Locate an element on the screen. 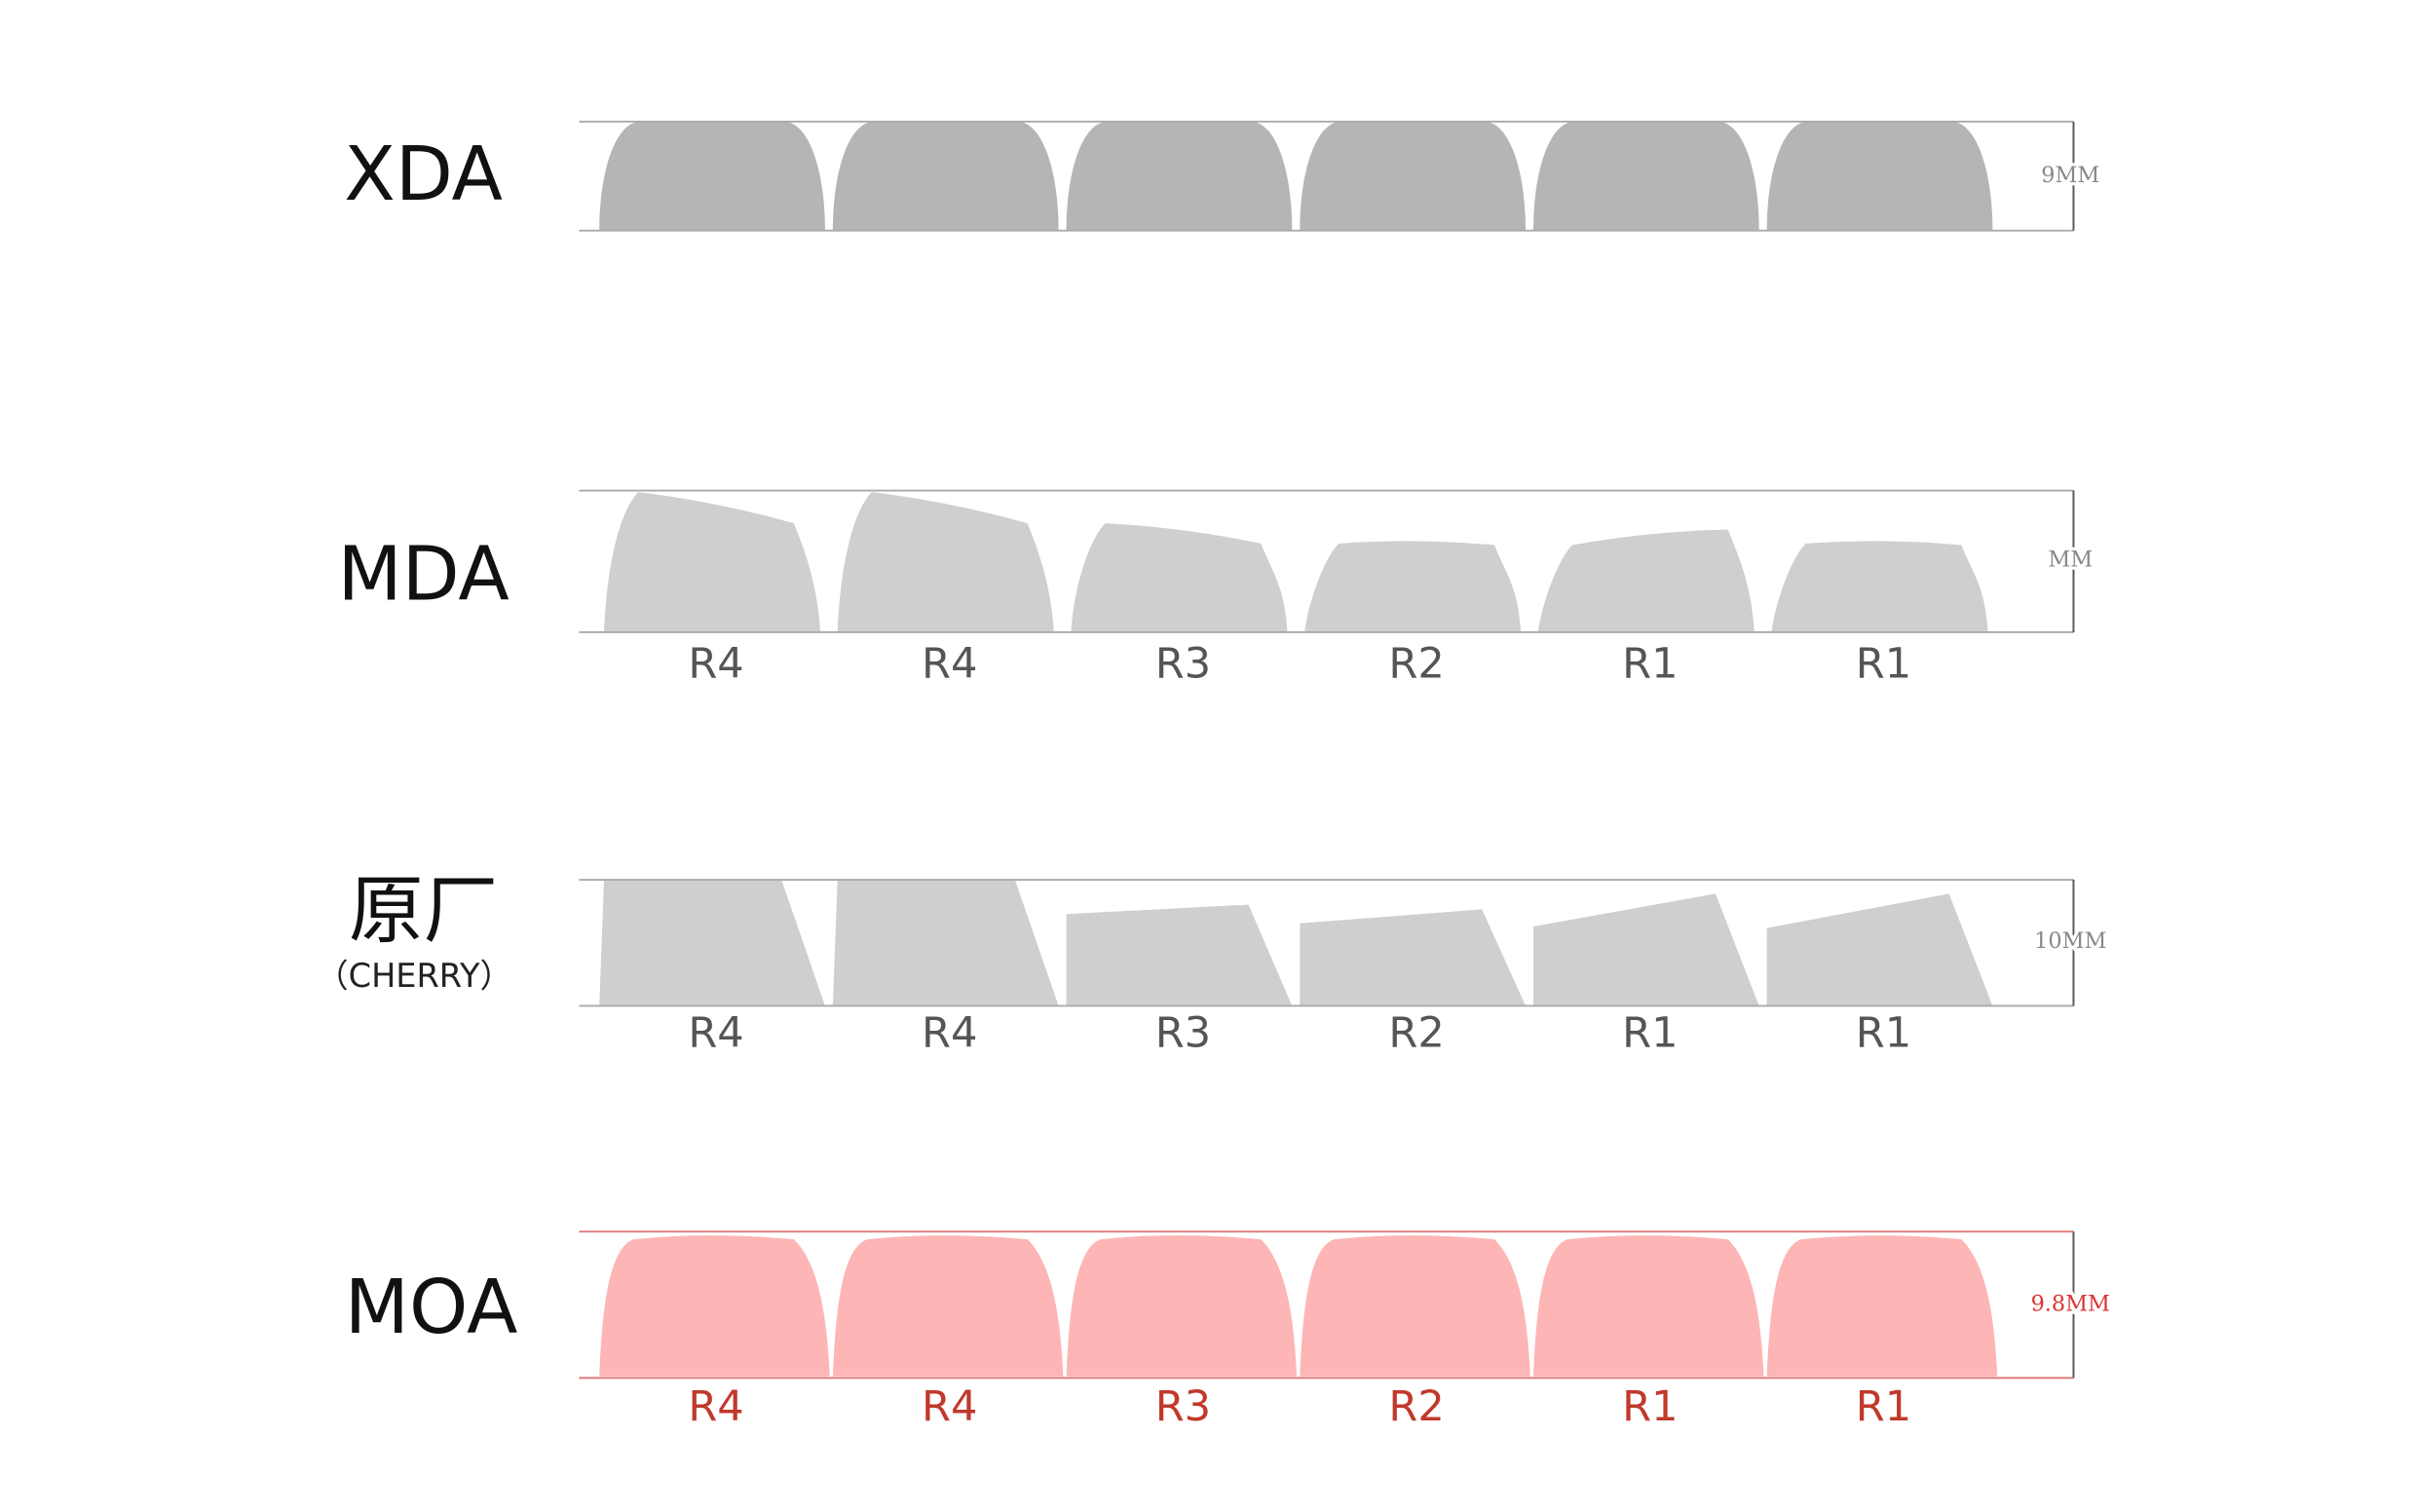  profile-subname: （CHERRY） is located at coordinates (414, 976).